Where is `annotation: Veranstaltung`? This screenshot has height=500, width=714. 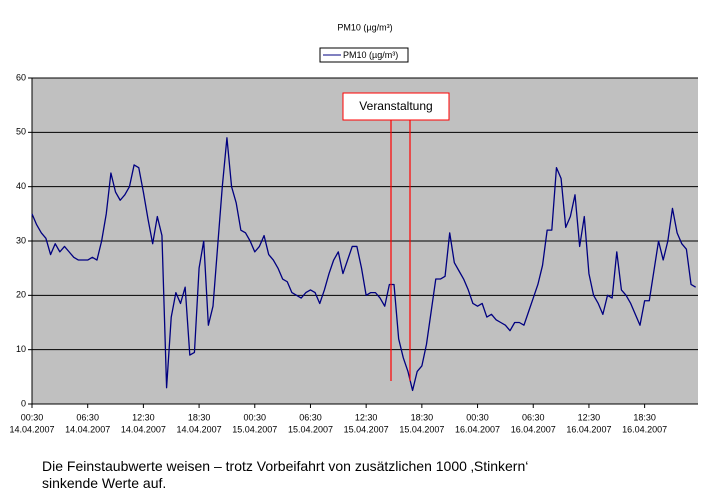
annotation: Veranstaltung is located at coordinates (396, 236).